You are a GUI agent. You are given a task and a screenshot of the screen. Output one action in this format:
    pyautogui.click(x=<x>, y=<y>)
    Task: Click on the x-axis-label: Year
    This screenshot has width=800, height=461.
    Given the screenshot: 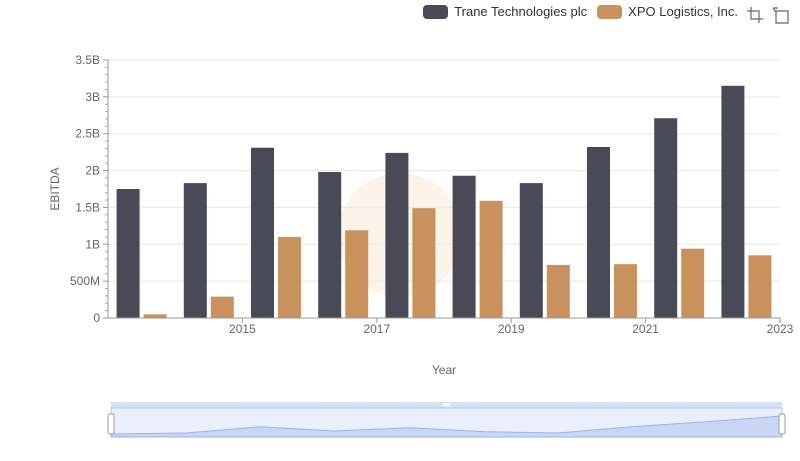 What is the action you would take?
    pyautogui.click(x=444, y=370)
    